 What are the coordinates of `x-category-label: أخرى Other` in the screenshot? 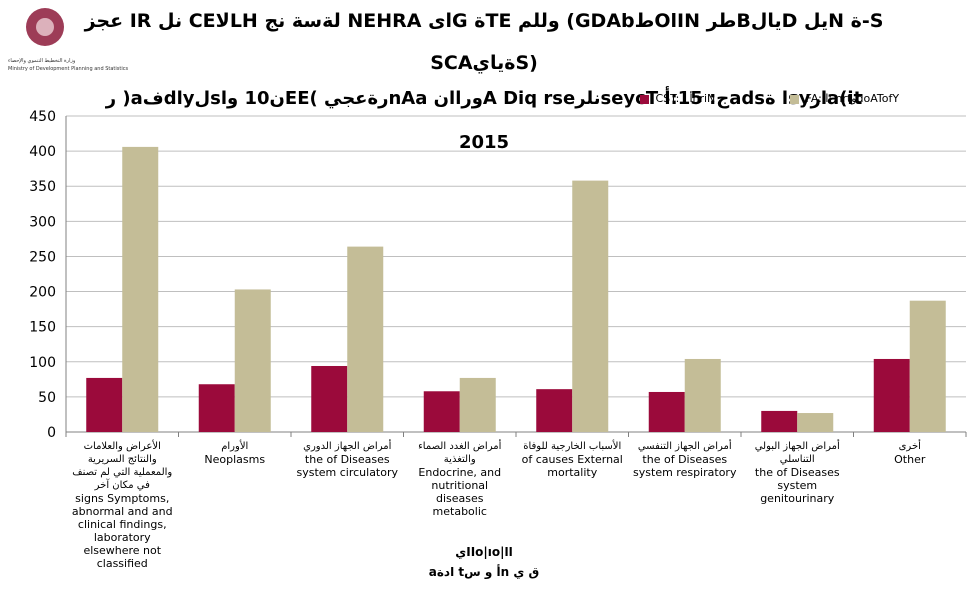 It's located at (910, 453).